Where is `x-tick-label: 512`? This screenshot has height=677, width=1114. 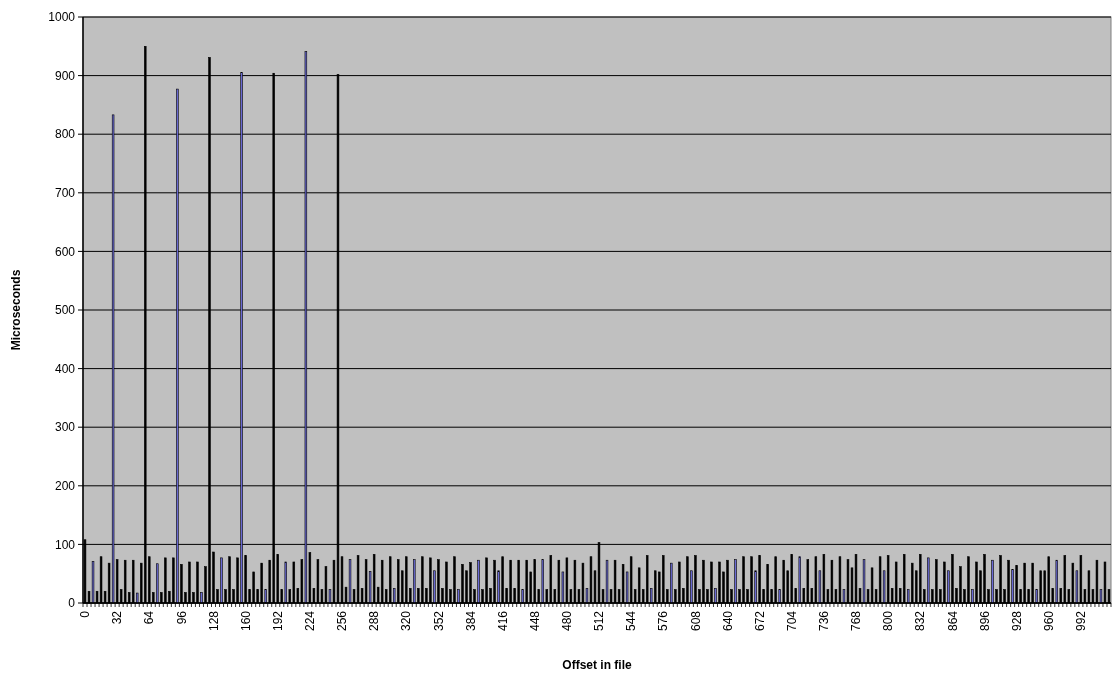
x-tick-label: 512 is located at coordinates (599, 621).